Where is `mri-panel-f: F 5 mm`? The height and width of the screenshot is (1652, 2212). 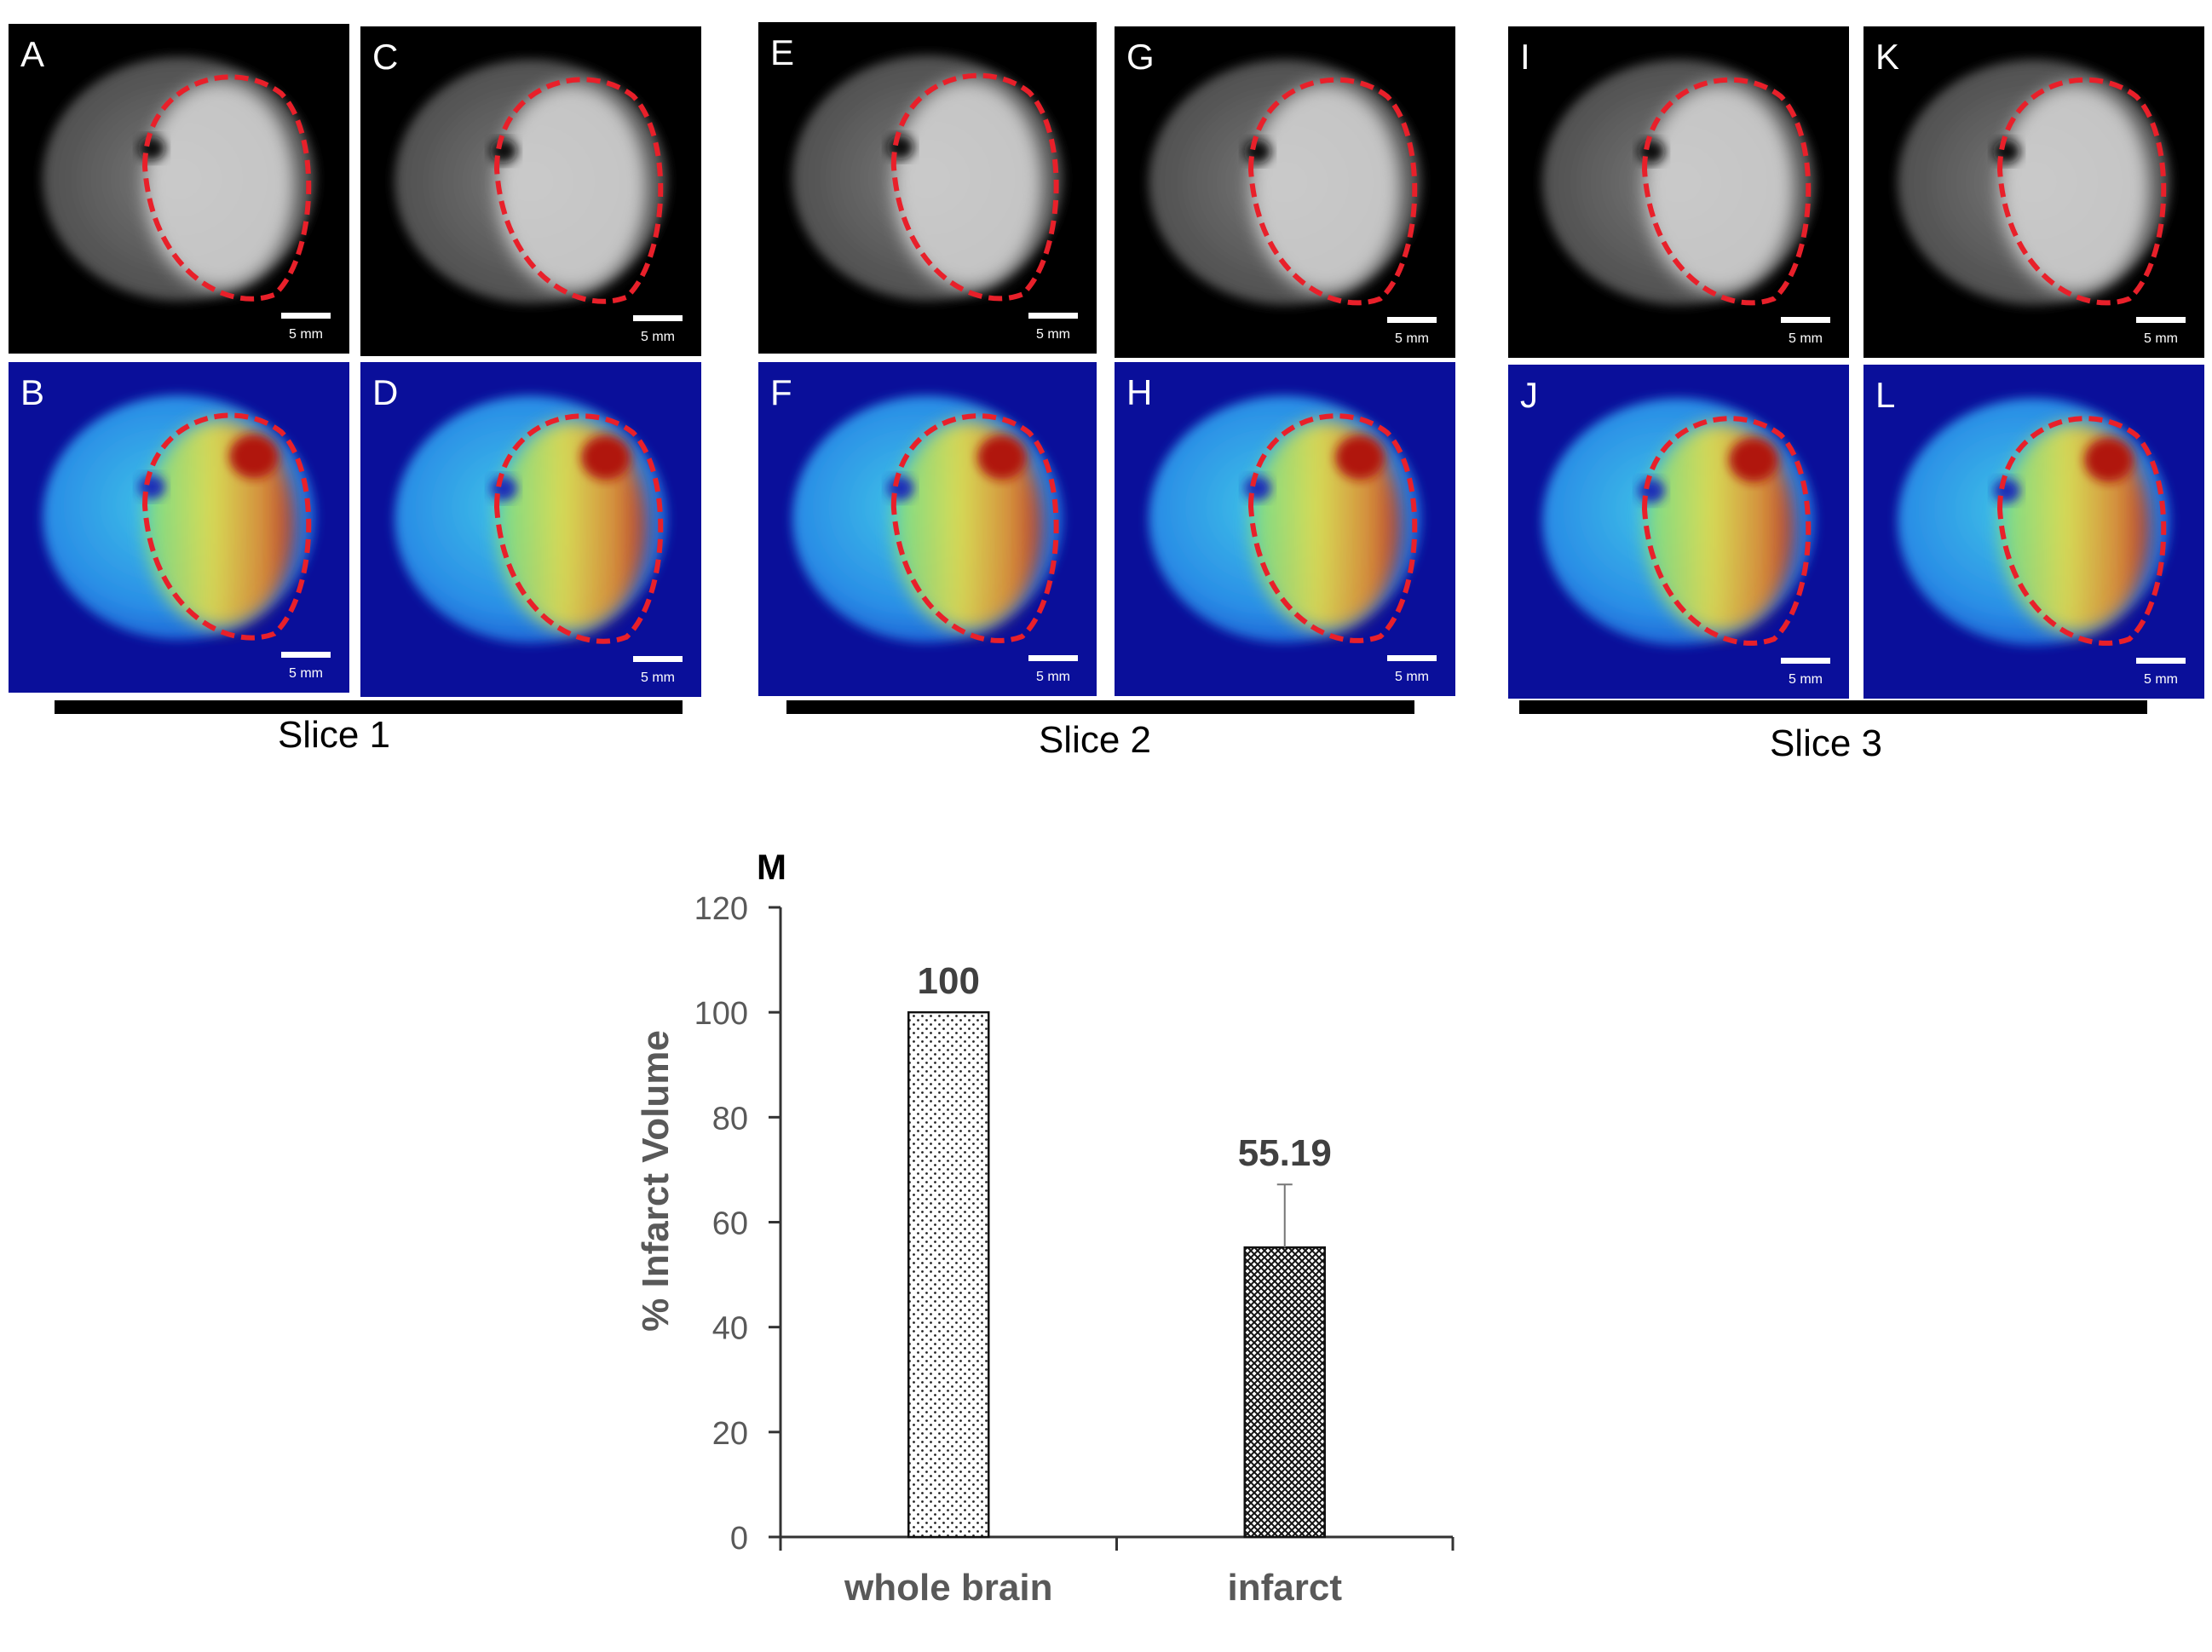
mri-panel-f: F 5 mm is located at coordinates (927, 529).